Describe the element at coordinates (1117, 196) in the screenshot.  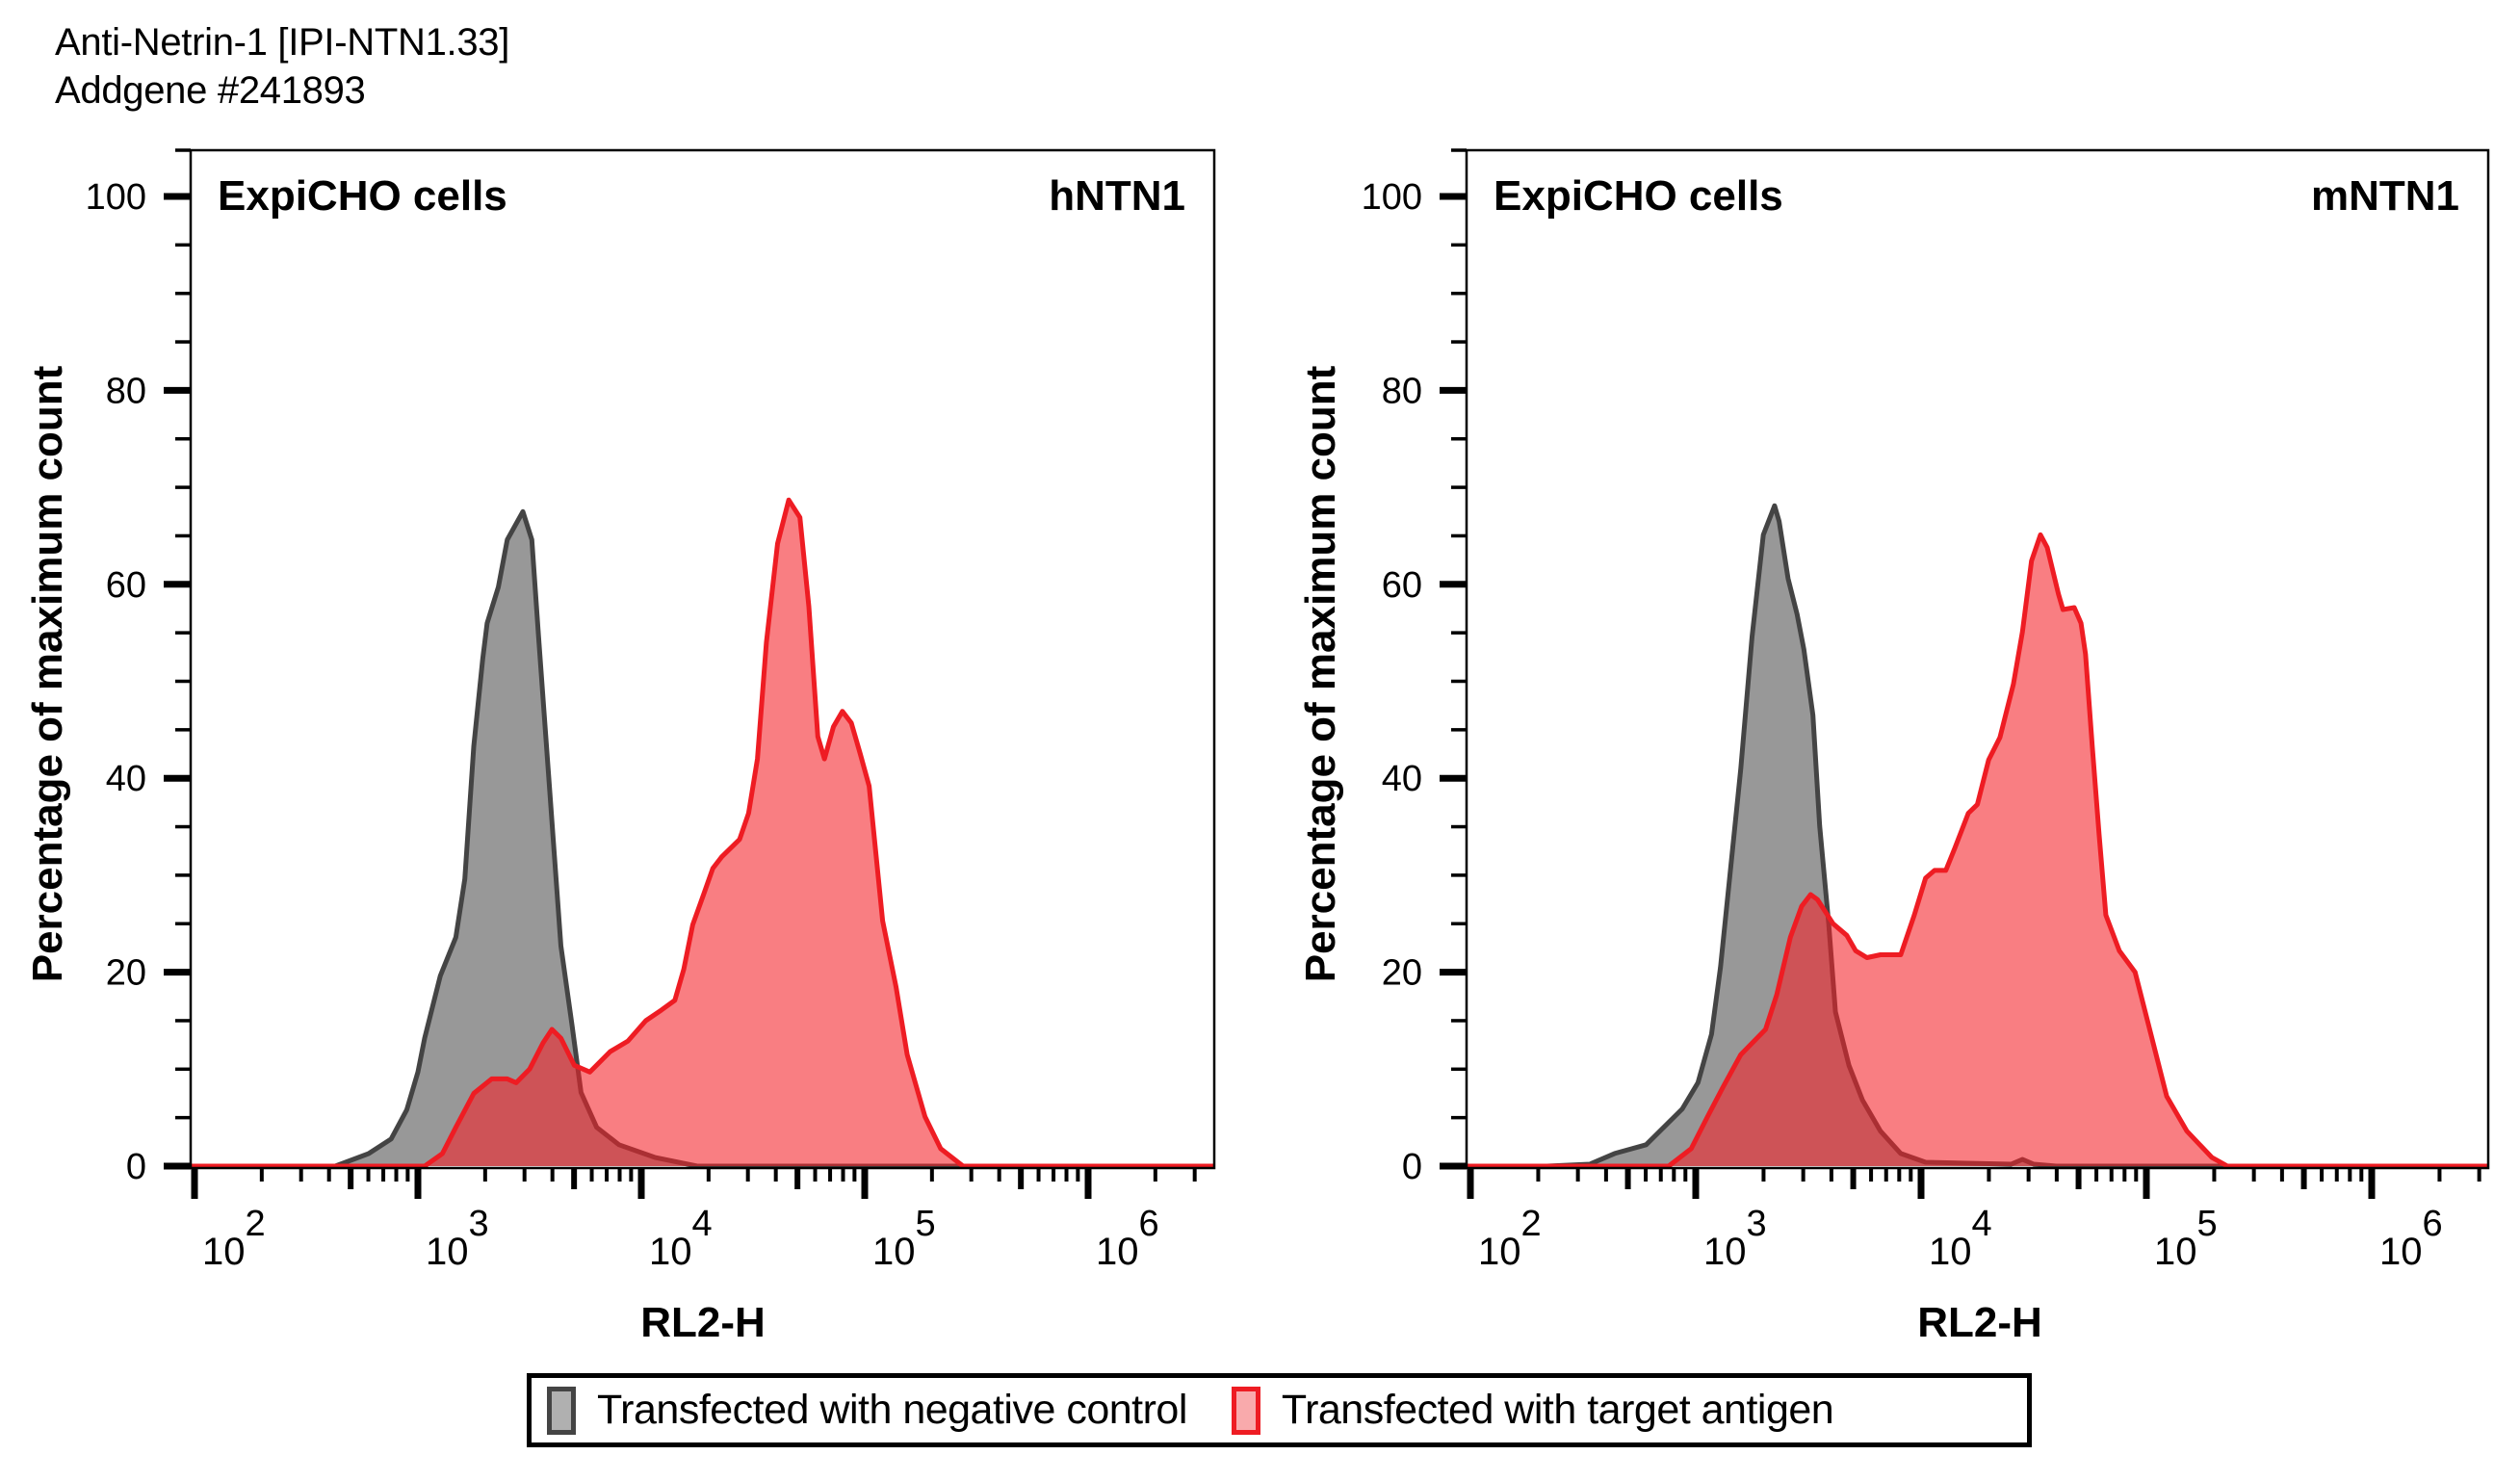
I see `target-label: hNTN1` at that location.